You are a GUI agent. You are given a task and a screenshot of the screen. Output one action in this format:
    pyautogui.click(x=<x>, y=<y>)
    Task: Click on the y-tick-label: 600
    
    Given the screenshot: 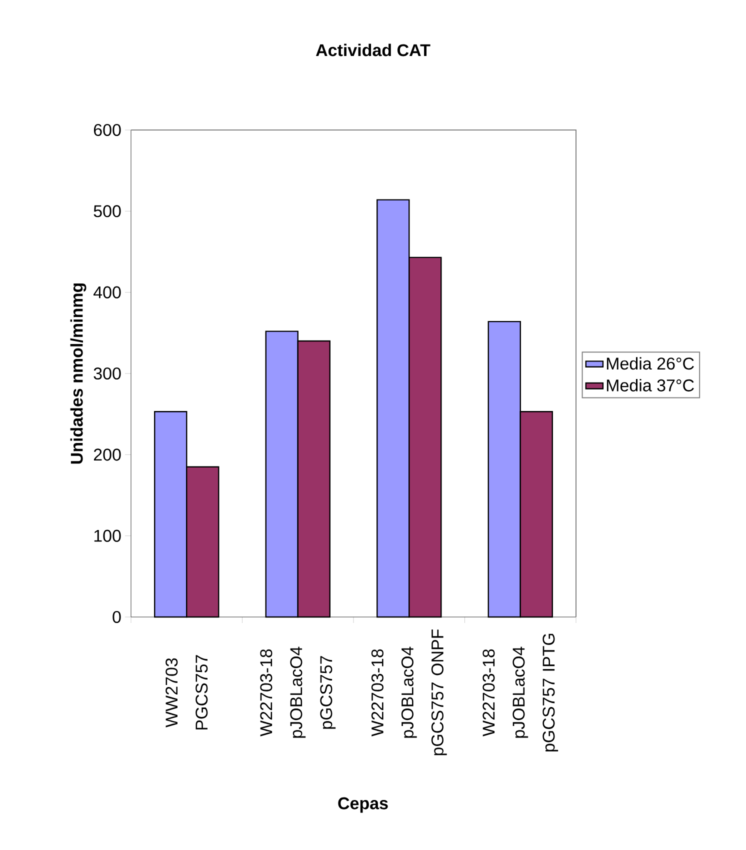 What is the action you would take?
    pyautogui.click(x=107, y=130)
    